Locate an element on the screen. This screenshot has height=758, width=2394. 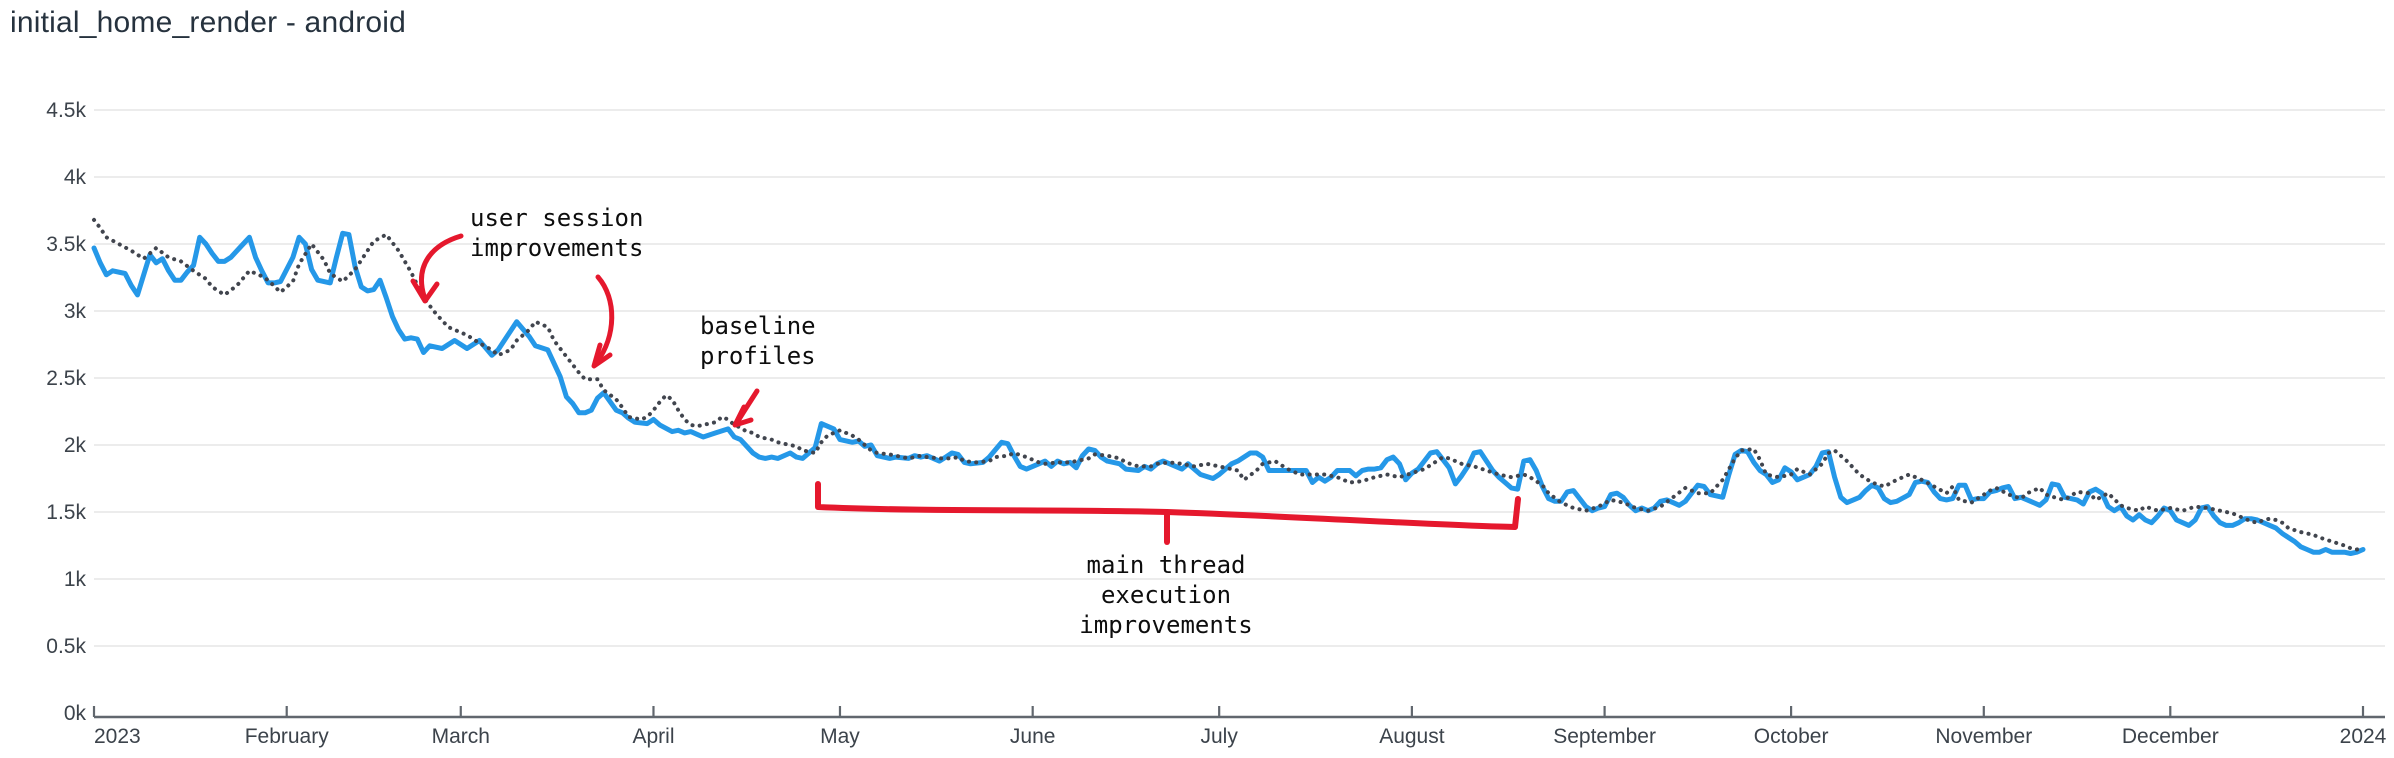
x-tick-label: February is located at coordinates (287, 736).